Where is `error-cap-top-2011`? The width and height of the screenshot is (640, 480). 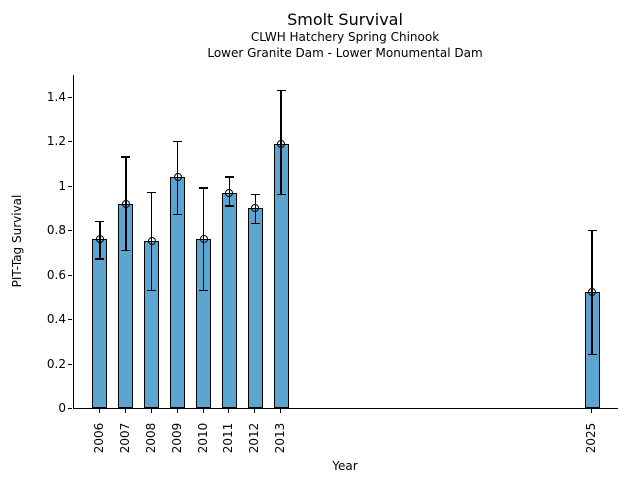
error-cap-top-2011 is located at coordinates (229, 177).